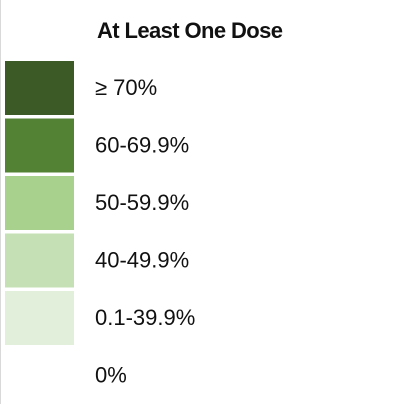 Image resolution: width=406 pixels, height=404 pixels. What do you see at coordinates (142, 259) in the screenshot?
I see `legend-label: 40-49.9%` at bounding box center [142, 259].